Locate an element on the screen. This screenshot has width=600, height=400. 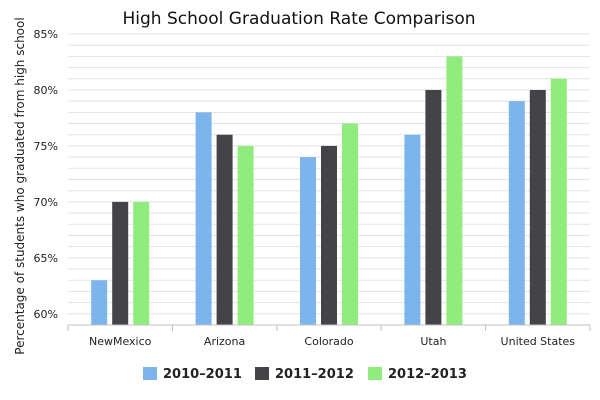
y-axis-ticks: 60% 65% 70% 75% 80% 85% is located at coordinates (46, 174).